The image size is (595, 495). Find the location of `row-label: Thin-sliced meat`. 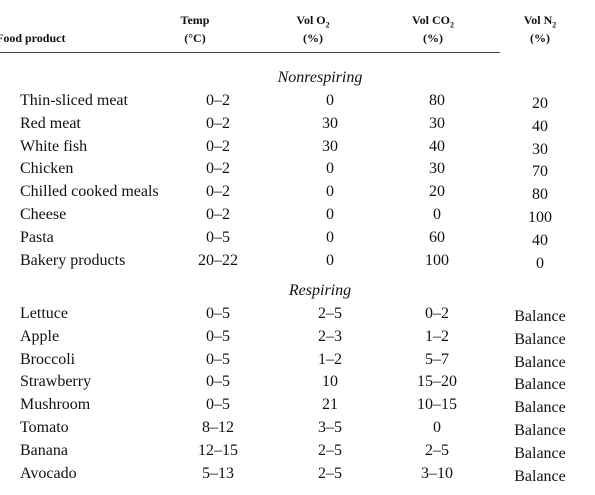

row-label: Thin-sliced meat is located at coordinates (74, 100).